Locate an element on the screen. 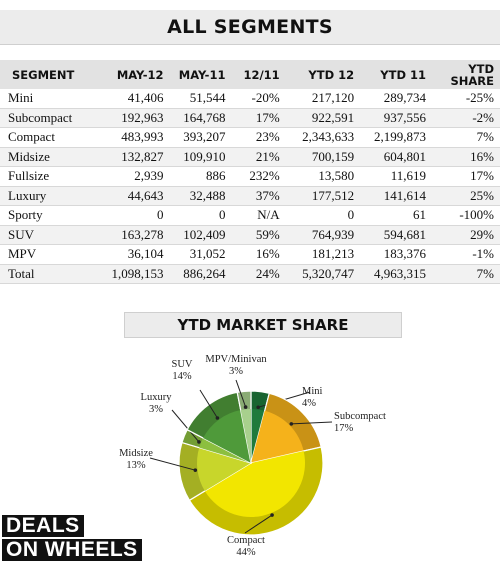  slice-value-label: 4% is located at coordinates (309, 403).